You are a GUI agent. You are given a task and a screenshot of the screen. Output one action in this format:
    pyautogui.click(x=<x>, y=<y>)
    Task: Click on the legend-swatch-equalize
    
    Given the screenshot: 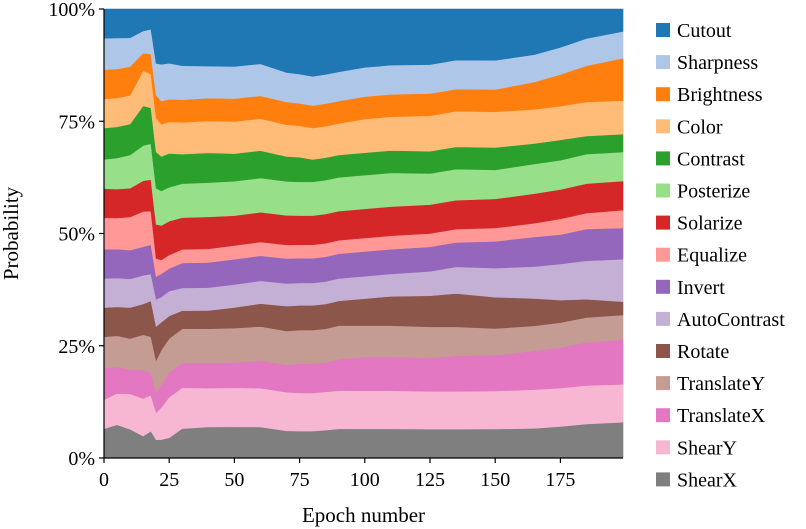 What is the action you would take?
    pyautogui.click(x=663, y=254)
    